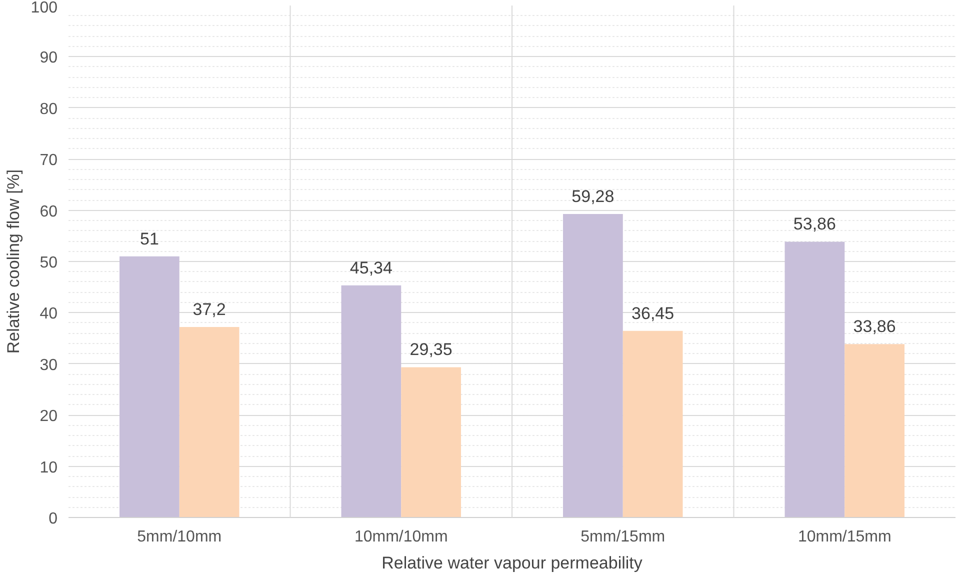 Image resolution: width=968 pixels, height=581 pixels. Describe the element at coordinates (49, 467) in the screenshot. I see `y-tick-label: 10` at that location.